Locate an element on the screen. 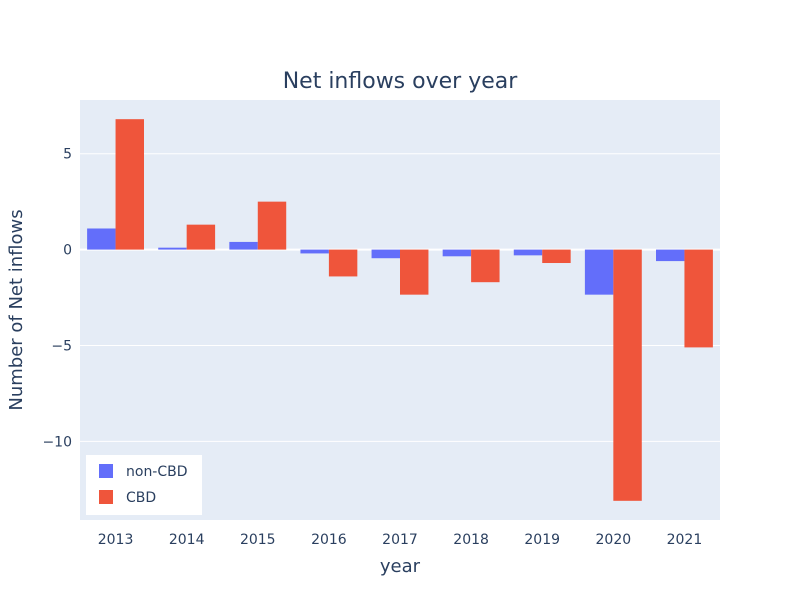 The height and width of the screenshot is (600, 800). y-tick-label: 5 is located at coordinates (67, 155).